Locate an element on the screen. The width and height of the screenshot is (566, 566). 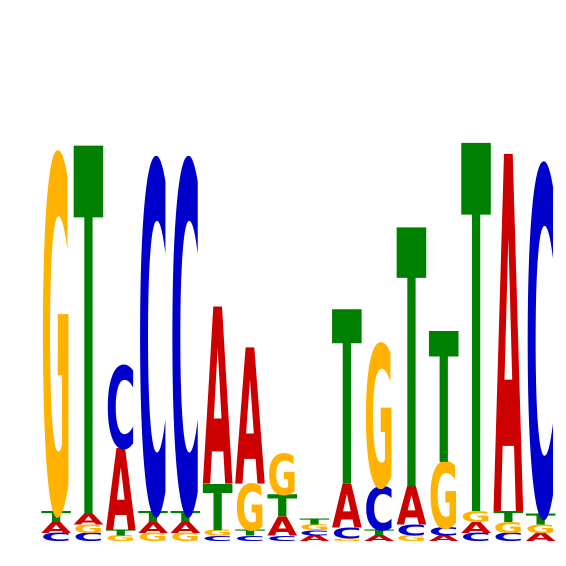
glyph-T-pos-4: T is located at coordinates (153, 516).